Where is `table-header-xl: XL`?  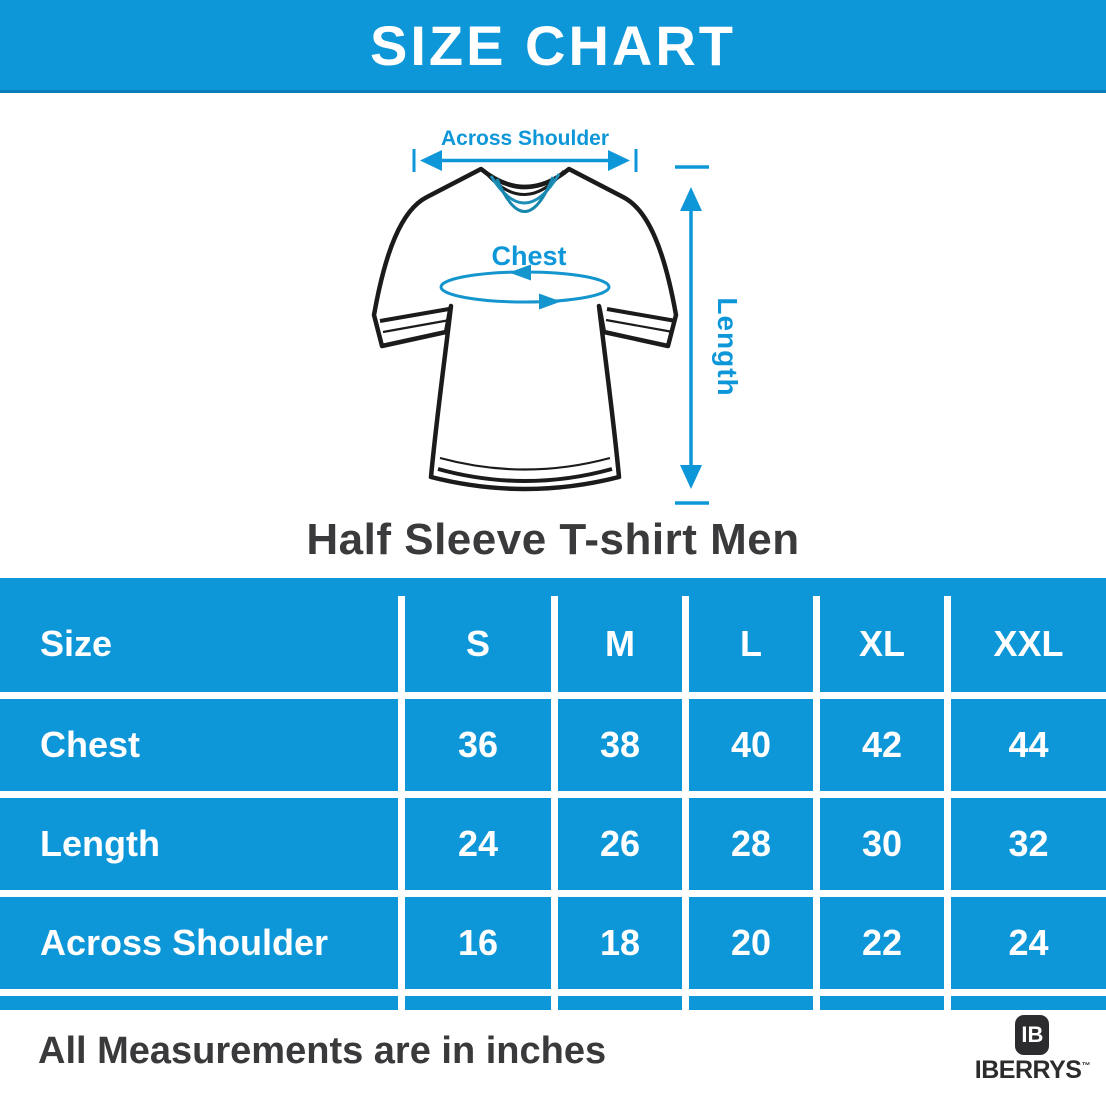 table-header-xl: XL is located at coordinates (882, 644).